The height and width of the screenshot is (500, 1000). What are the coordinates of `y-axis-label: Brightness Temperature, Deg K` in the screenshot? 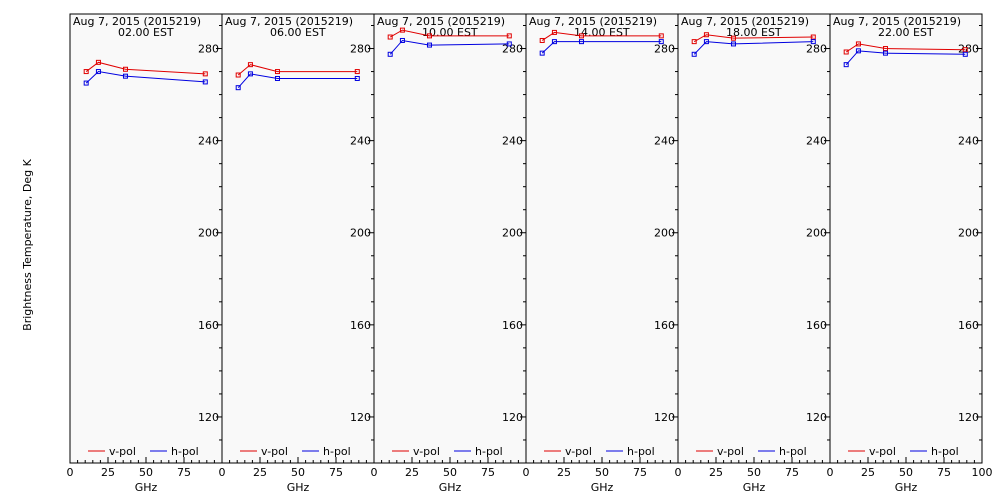 It's located at (27, 244).